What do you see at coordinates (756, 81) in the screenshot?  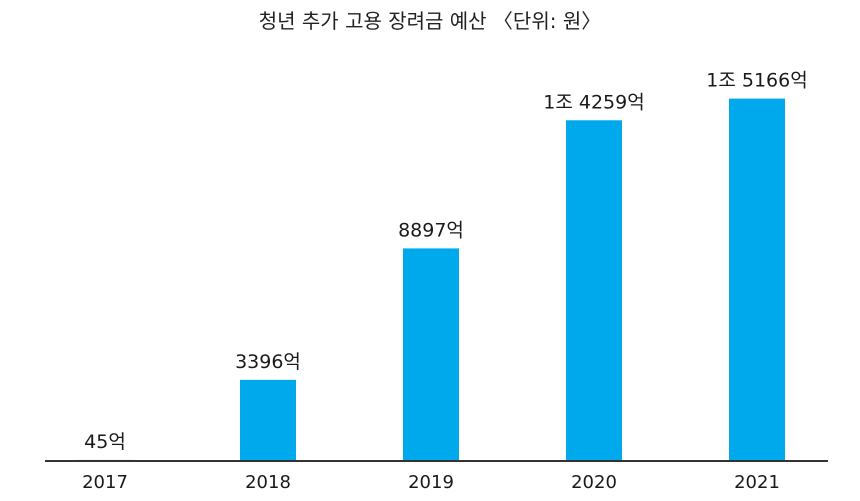 I see `data-label-2021: 1조 5166억` at bounding box center [756, 81].